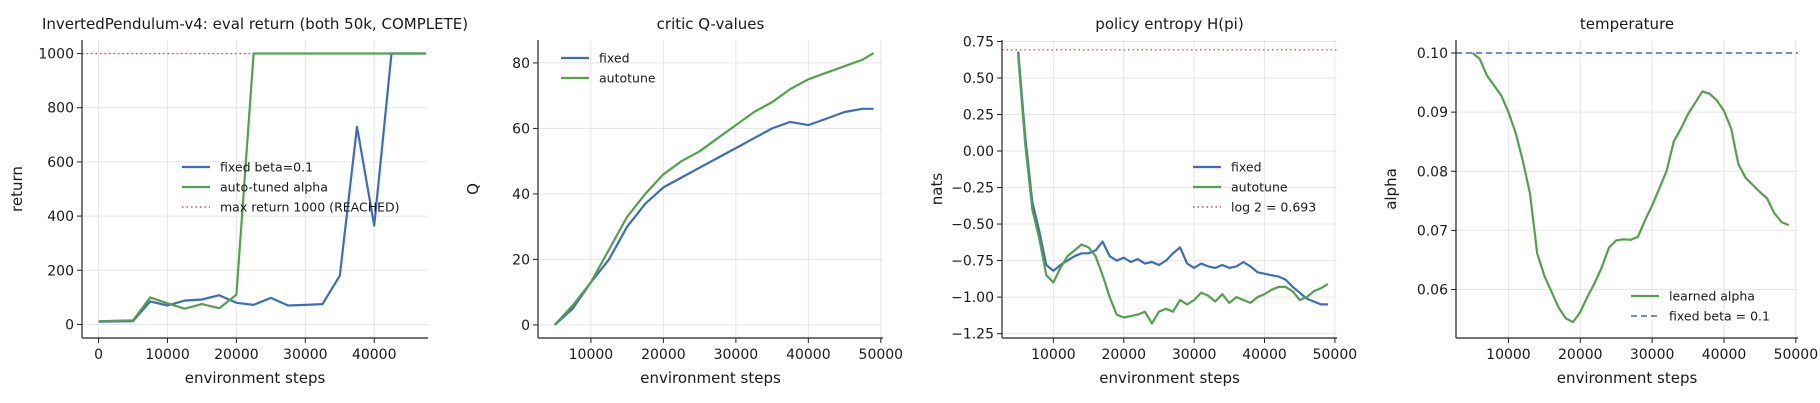  Describe the element at coordinates (972, 335) in the screenshot. I see `y-tick-label: −1.25` at that location.